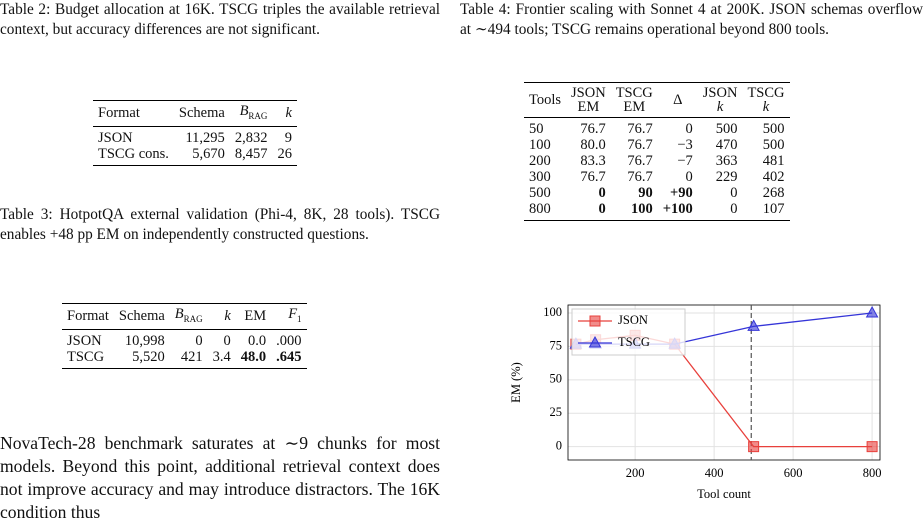  What do you see at coordinates (593, 161) in the screenshot?
I see `cell: 83.3` at bounding box center [593, 161].